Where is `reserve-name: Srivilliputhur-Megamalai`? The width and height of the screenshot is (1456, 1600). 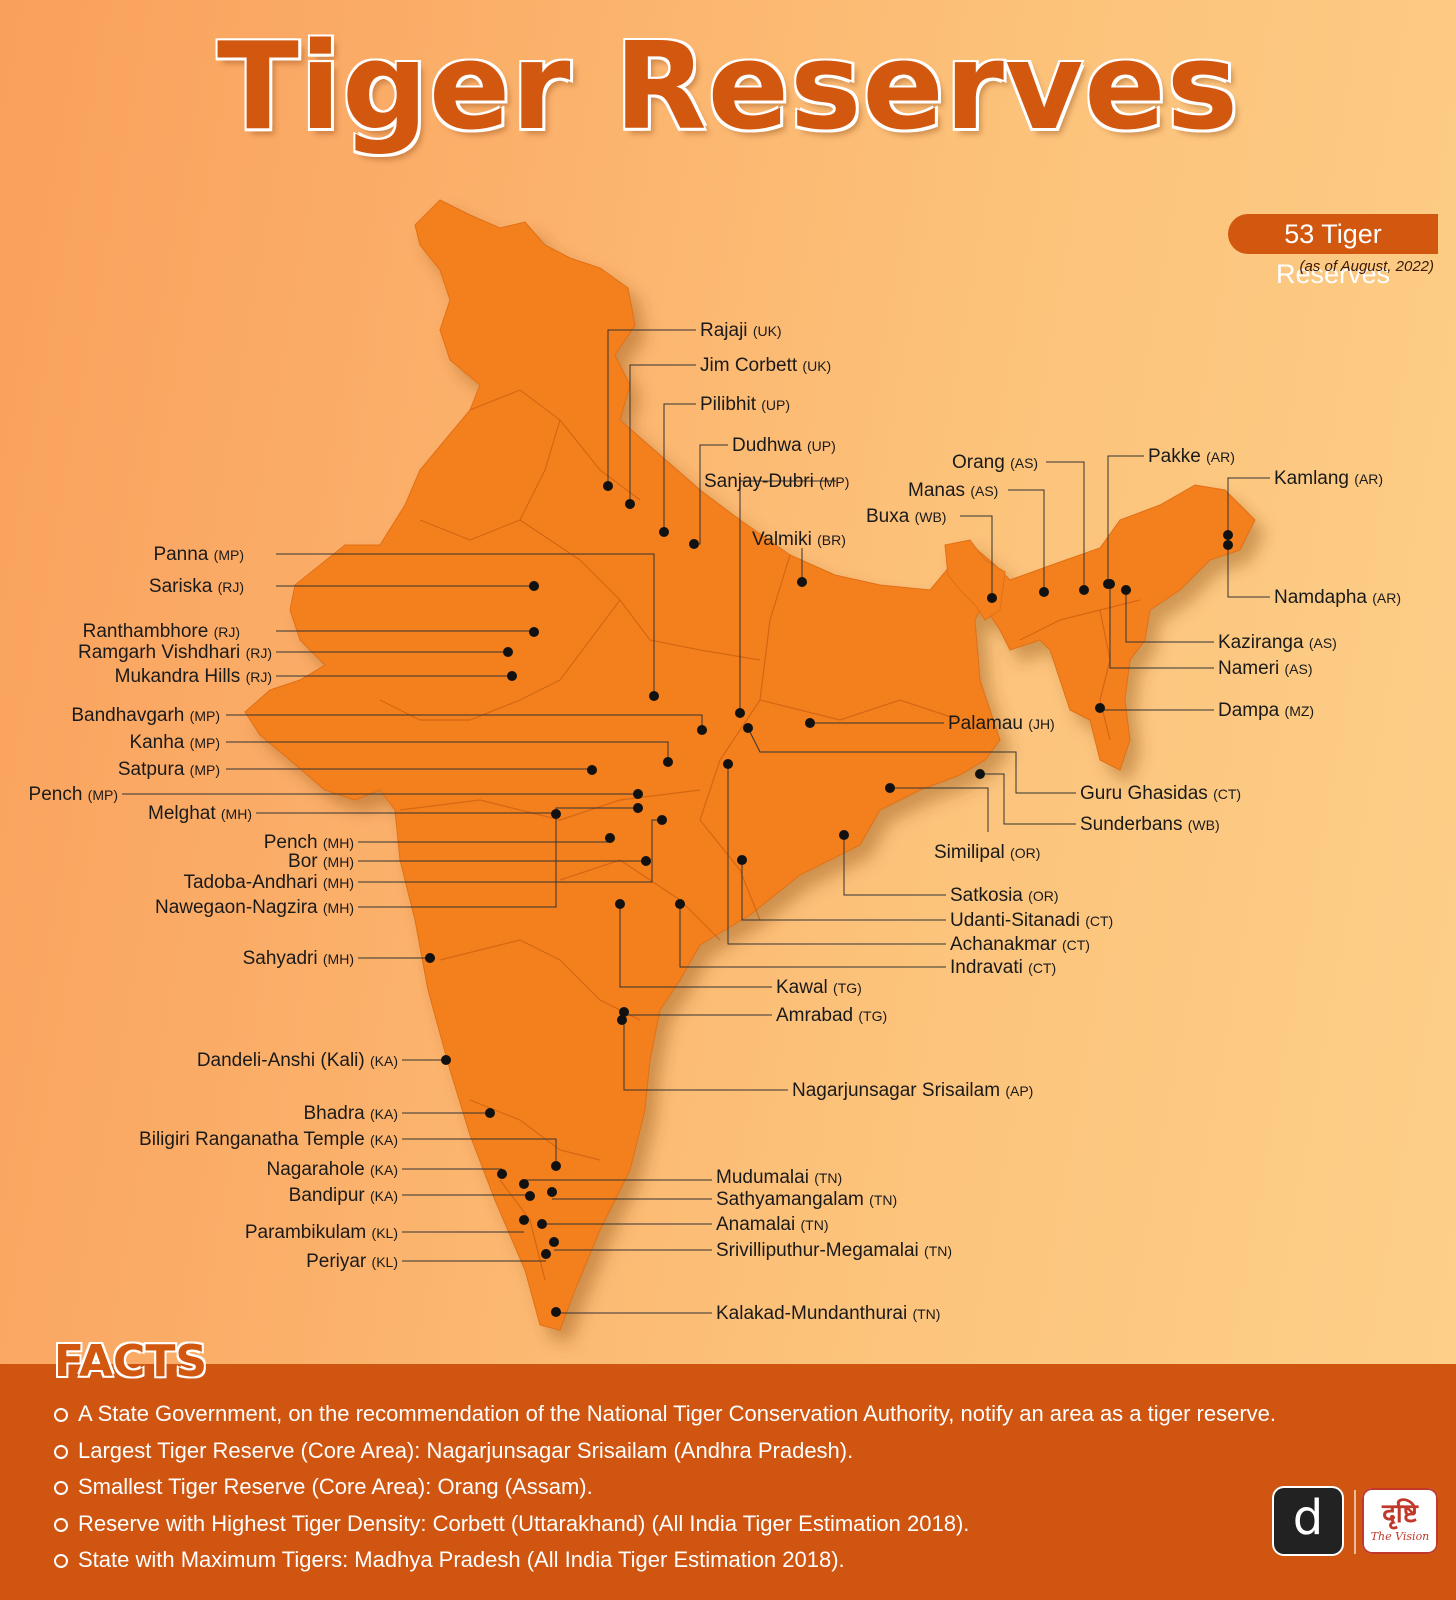 reserve-name: Srivilliputhur-Megamalai is located at coordinates (820, 1250).